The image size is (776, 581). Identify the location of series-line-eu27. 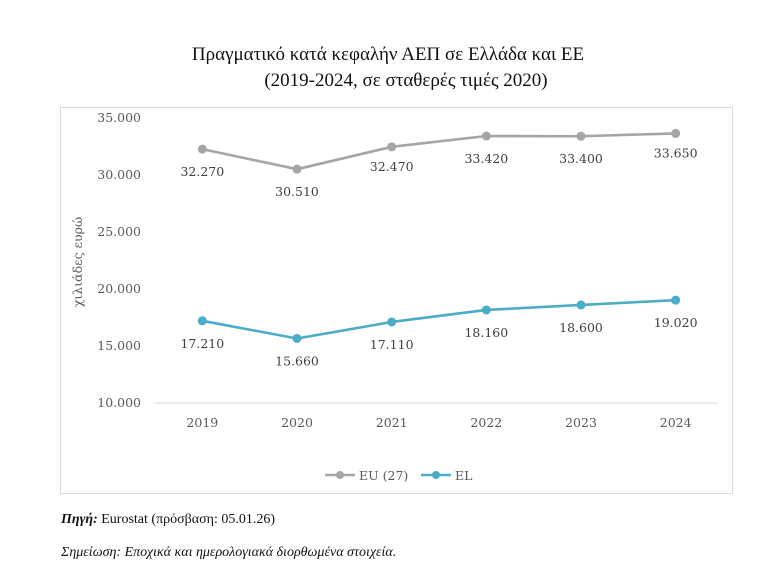
(439, 151).